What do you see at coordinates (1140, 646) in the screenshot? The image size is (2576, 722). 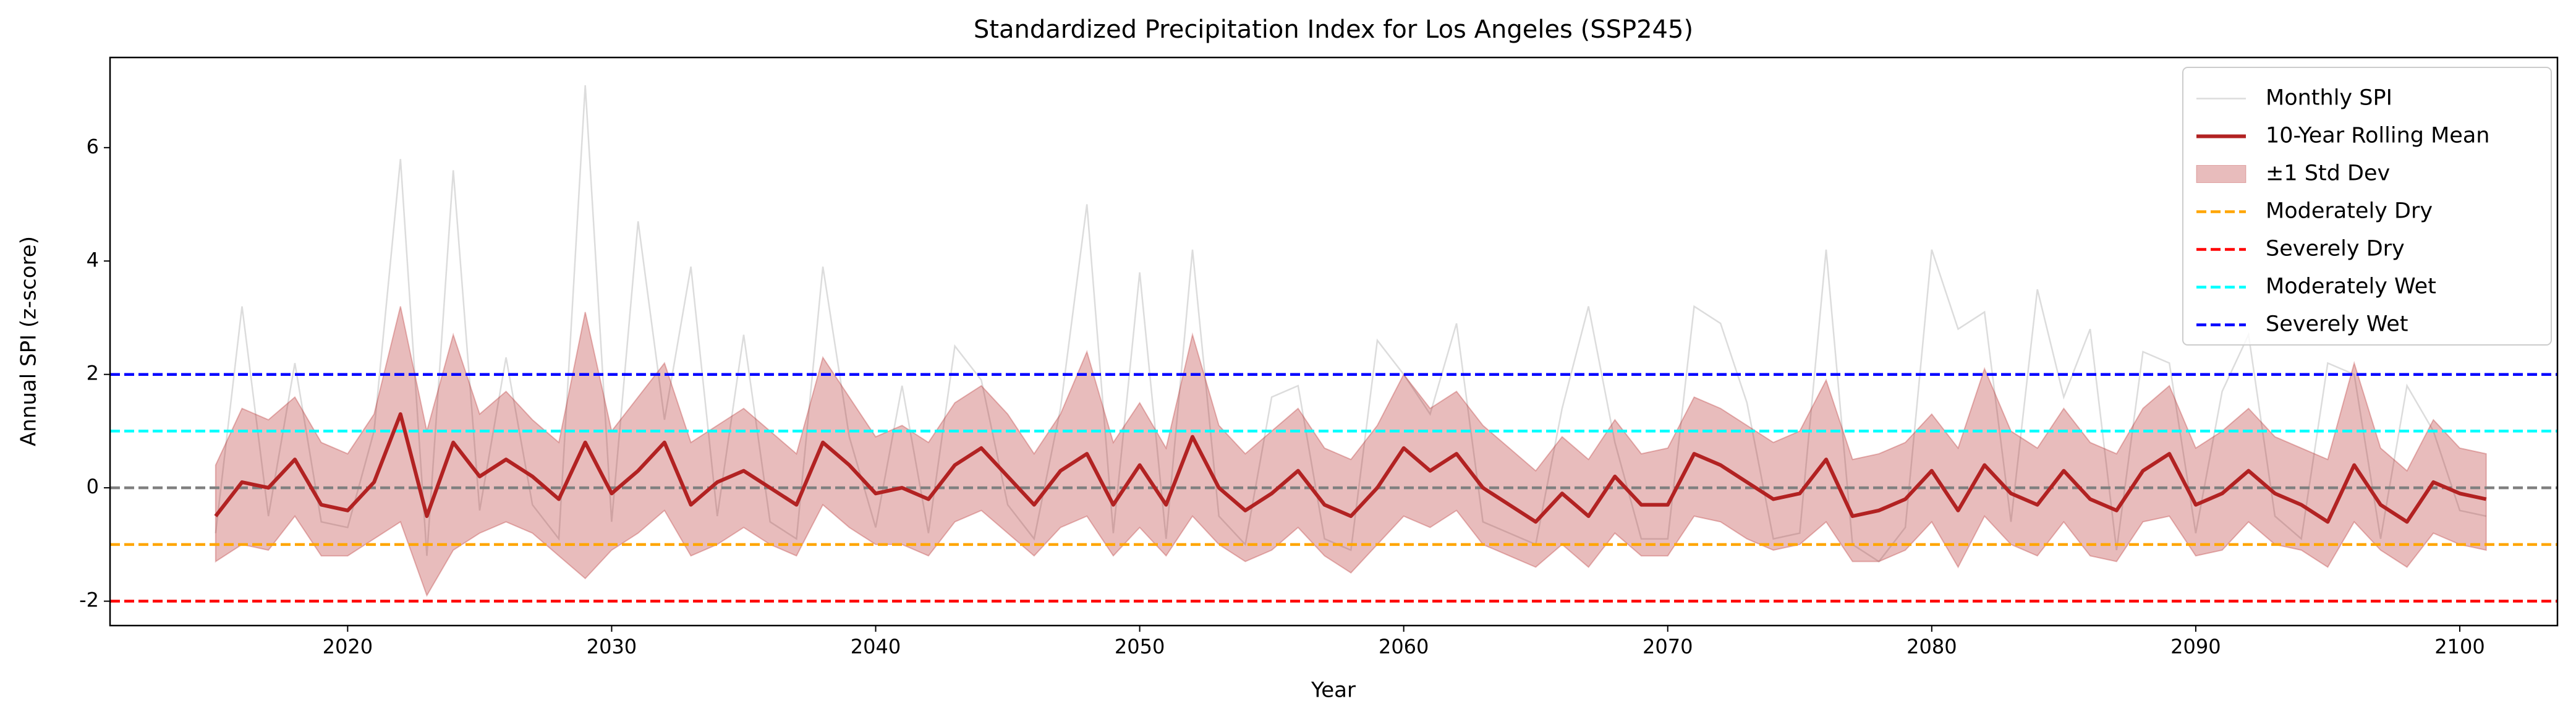 I see `x-tick-label: 2050` at bounding box center [1140, 646].